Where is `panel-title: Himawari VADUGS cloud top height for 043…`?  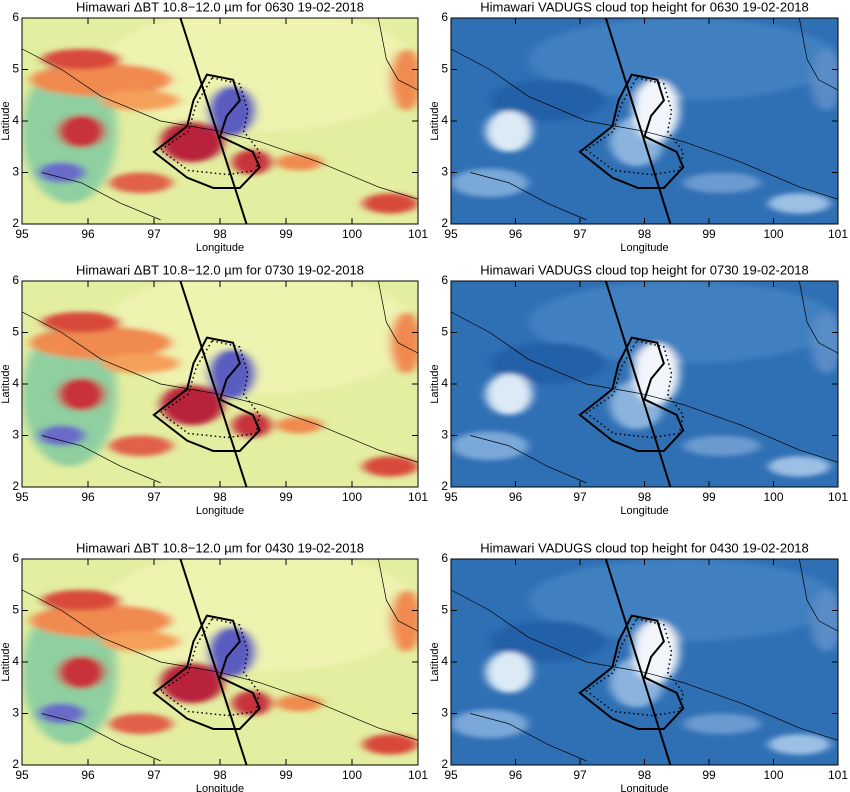 panel-title: Himawari VADUGS cloud top height for 043… is located at coordinates (644, 547).